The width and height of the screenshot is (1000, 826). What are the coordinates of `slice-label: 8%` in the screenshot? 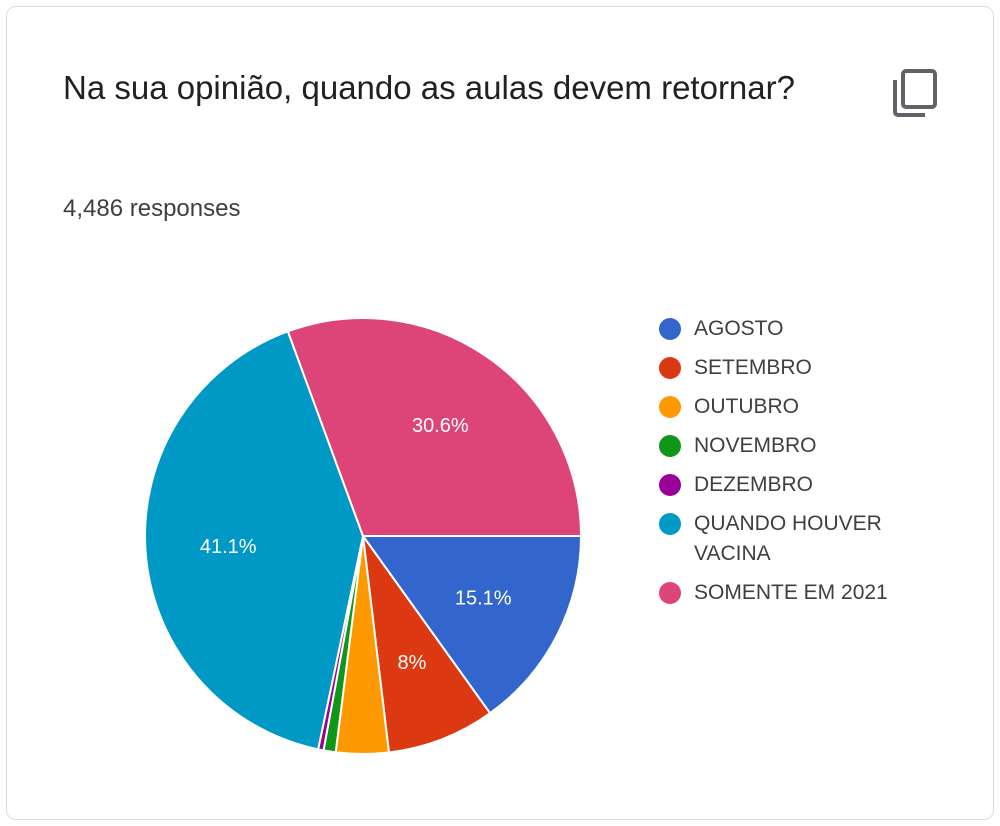 It's located at (412, 663).